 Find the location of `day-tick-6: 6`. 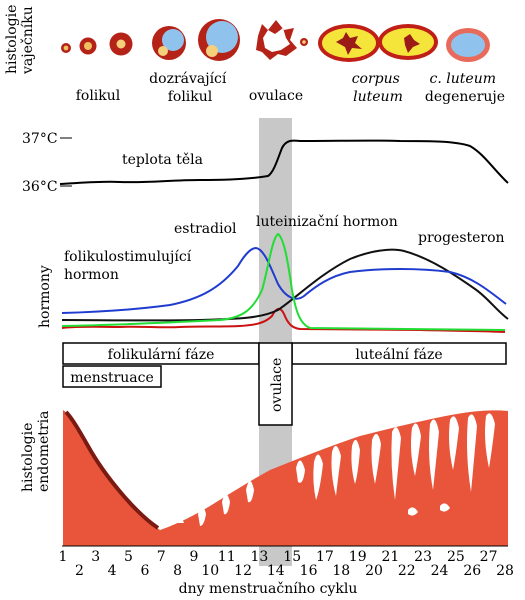

day-tick-6: 6 is located at coordinates (144, 571).